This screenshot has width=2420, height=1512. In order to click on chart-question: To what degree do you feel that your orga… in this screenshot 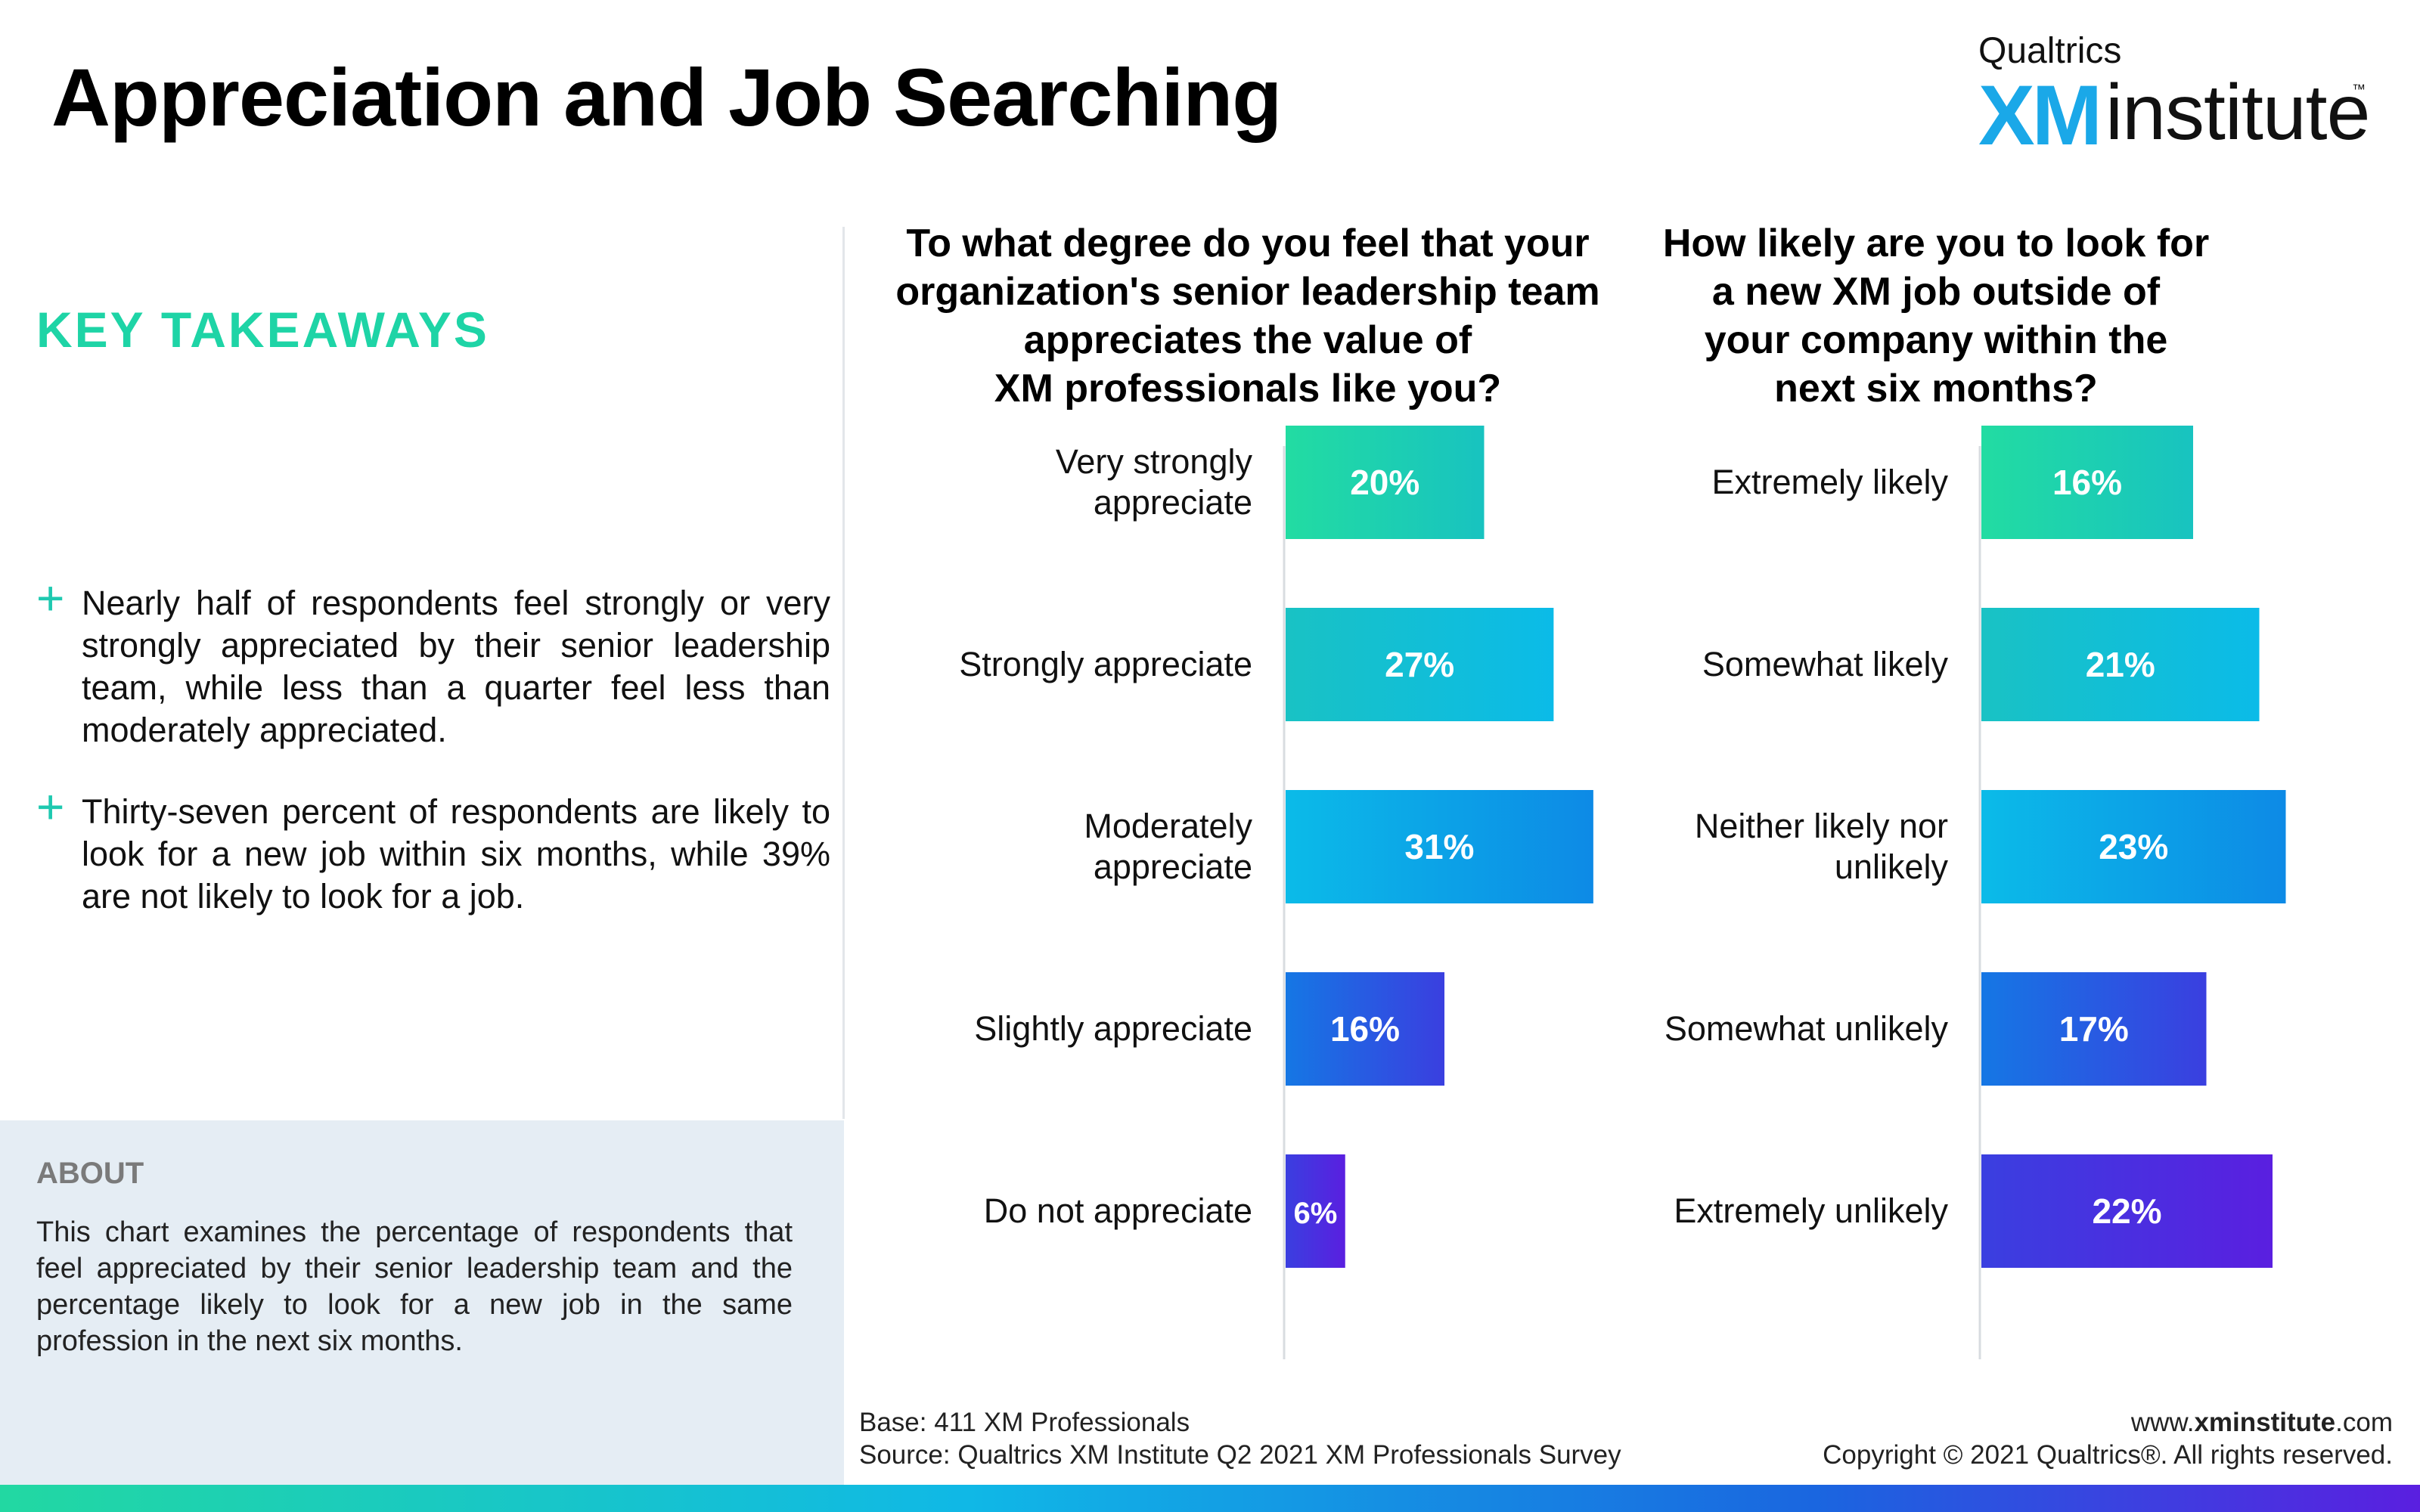, I will do `click(1248, 316)`.